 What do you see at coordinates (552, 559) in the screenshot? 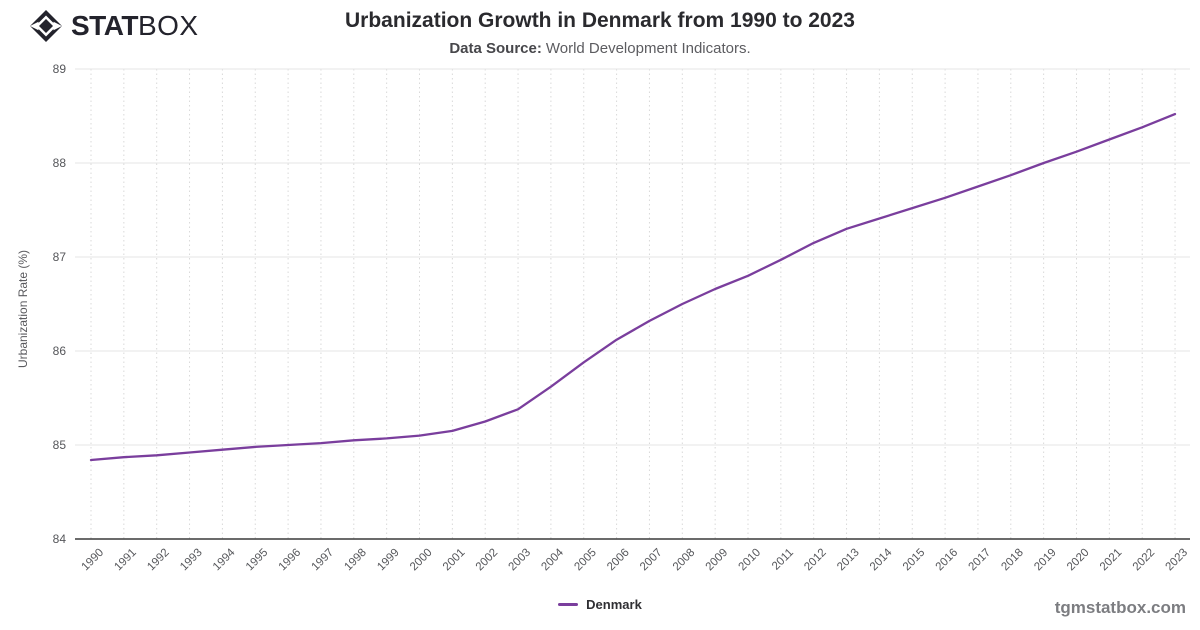
I see `x-tick-label: 2004` at bounding box center [552, 559].